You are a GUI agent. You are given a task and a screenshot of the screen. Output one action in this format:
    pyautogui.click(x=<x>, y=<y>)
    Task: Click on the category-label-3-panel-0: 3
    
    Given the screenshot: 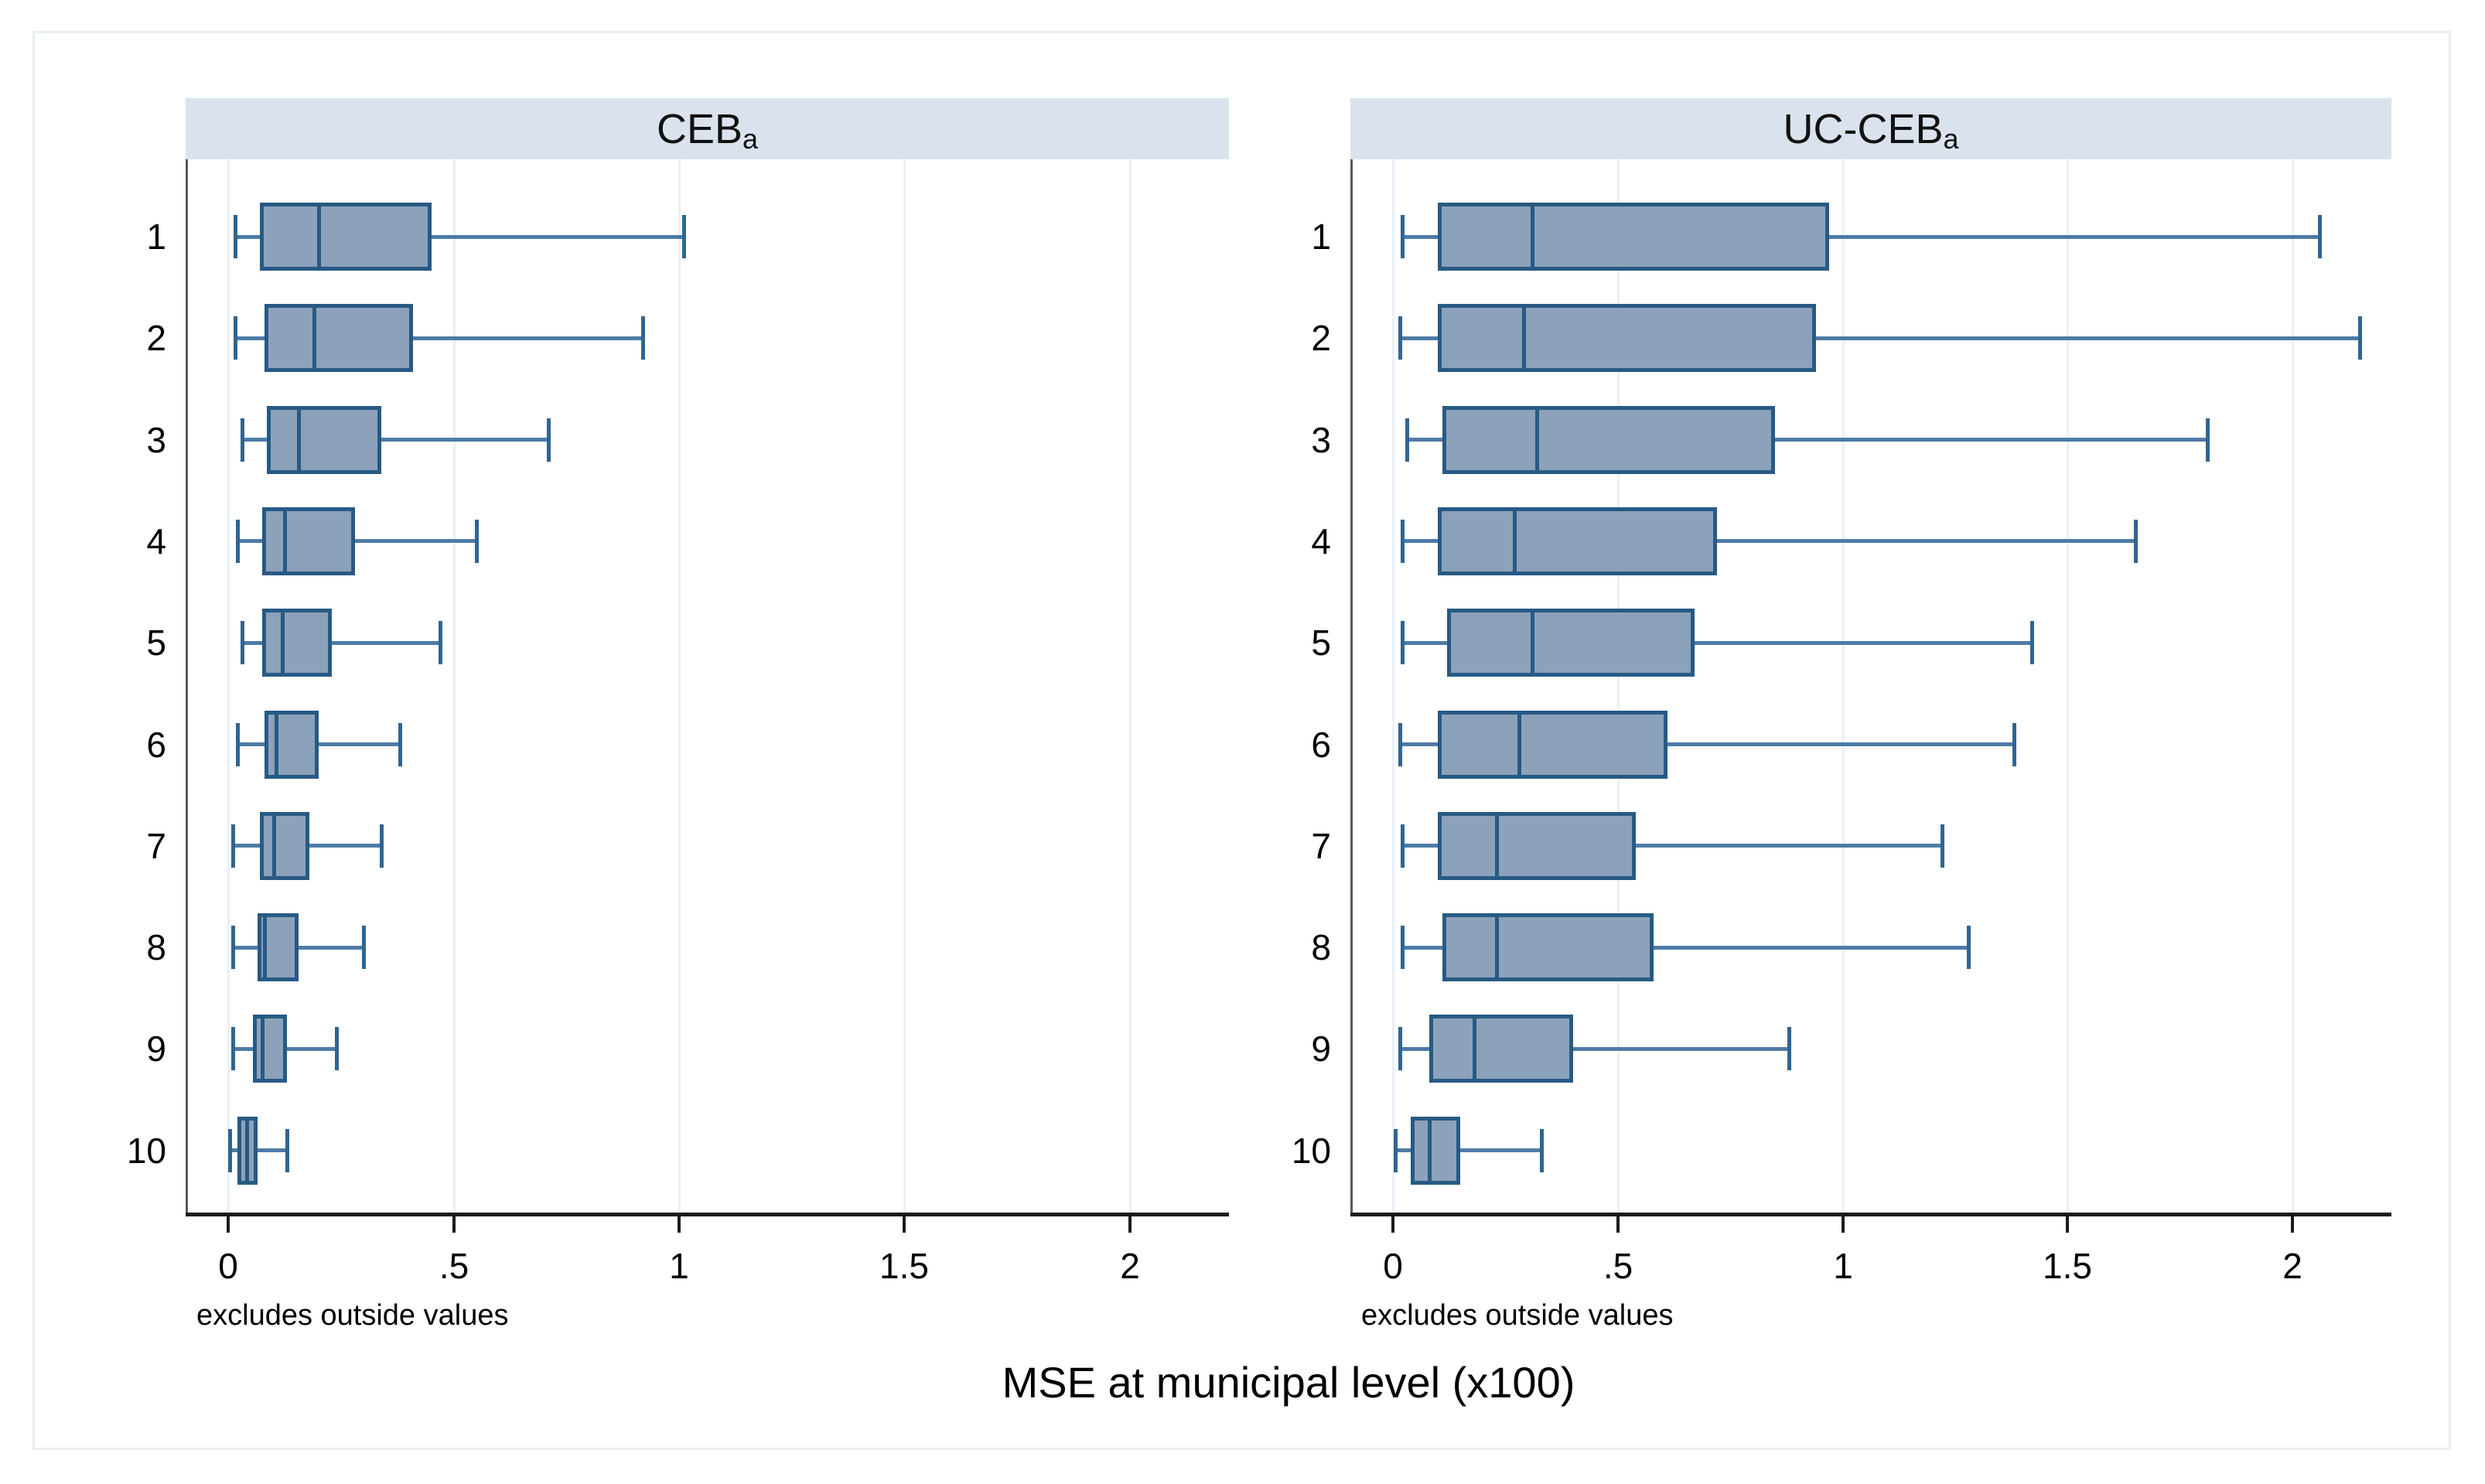 What is the action you would take?
    pyautogui.click(x=156, y=440)
    